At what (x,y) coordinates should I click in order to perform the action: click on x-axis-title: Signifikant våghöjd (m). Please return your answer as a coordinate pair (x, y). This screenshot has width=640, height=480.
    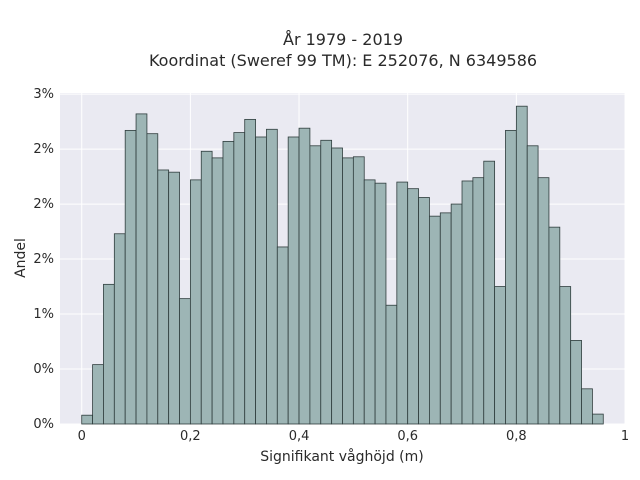
    Looking at the image, I should click on (341, 456).